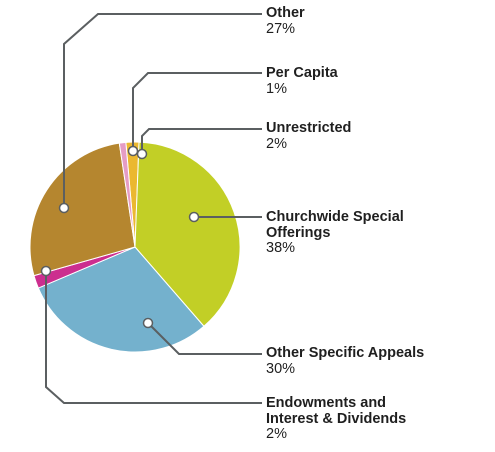 The width and height of the screenshot is (495, 452). I want to click on label-other-value: 27%, so click(281, 28).